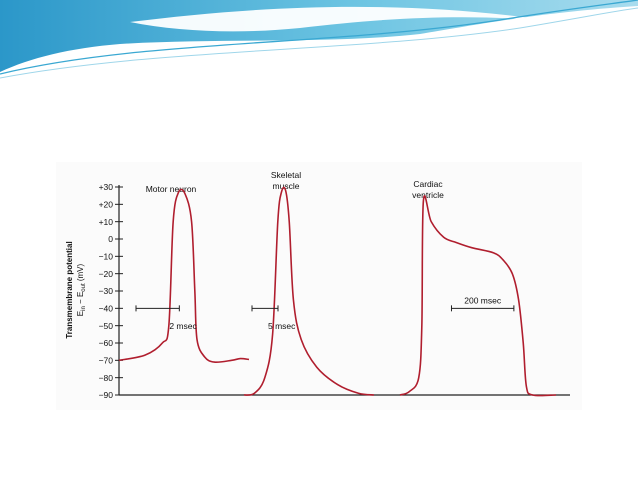  I want to click on y-axis-label: Transmembrane potential Ein − Eout (mV), so click(76, 289).